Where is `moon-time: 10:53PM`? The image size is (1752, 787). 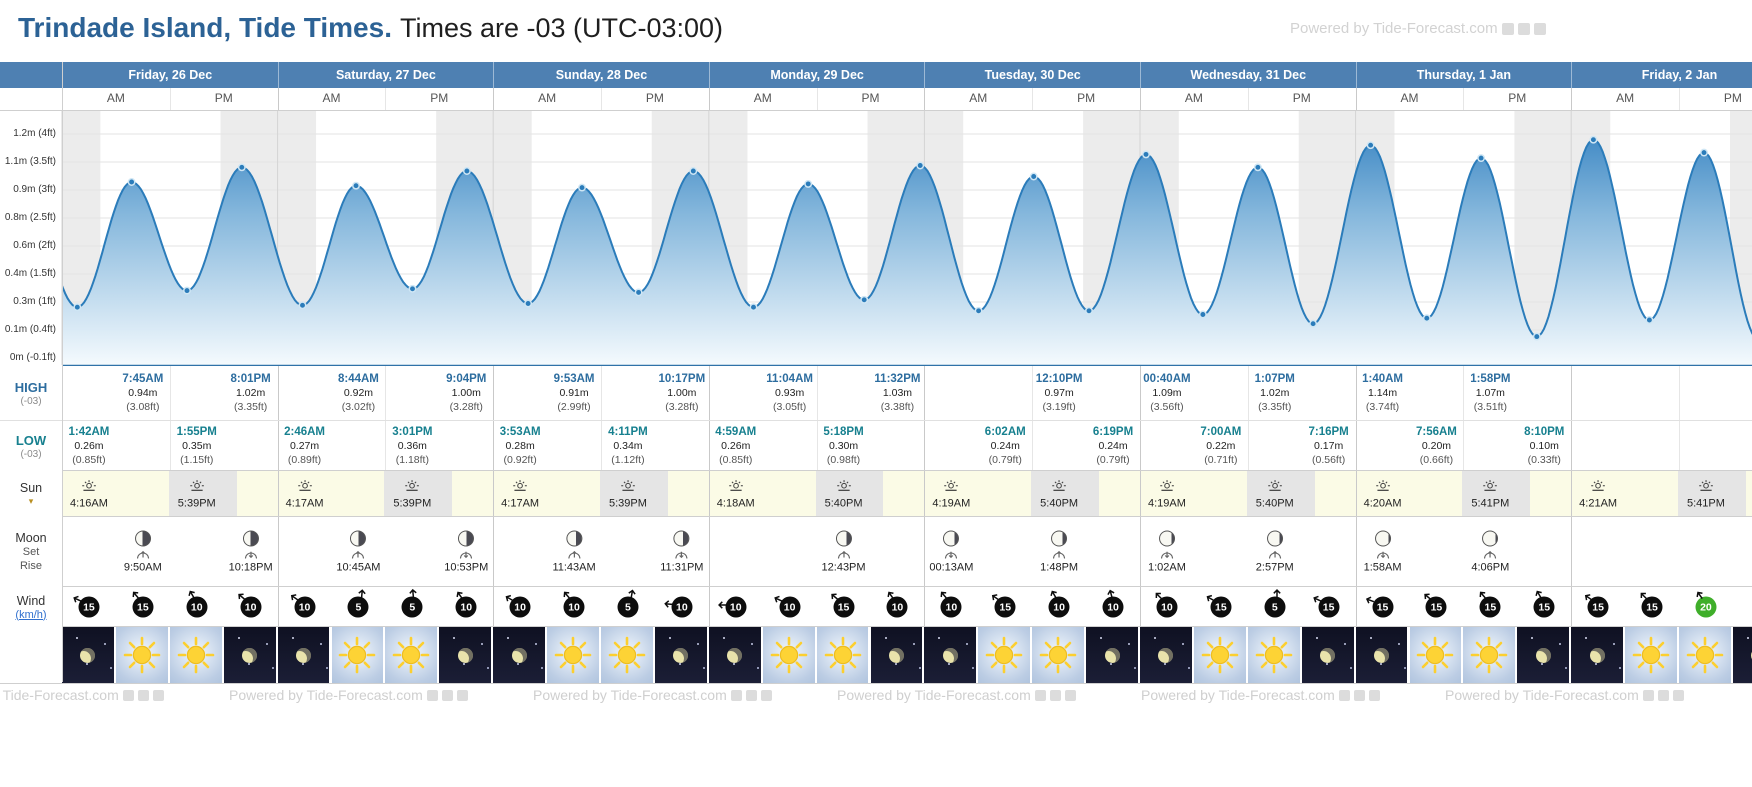 moon-time: 10:53PM is located at coordinates (466, 567).